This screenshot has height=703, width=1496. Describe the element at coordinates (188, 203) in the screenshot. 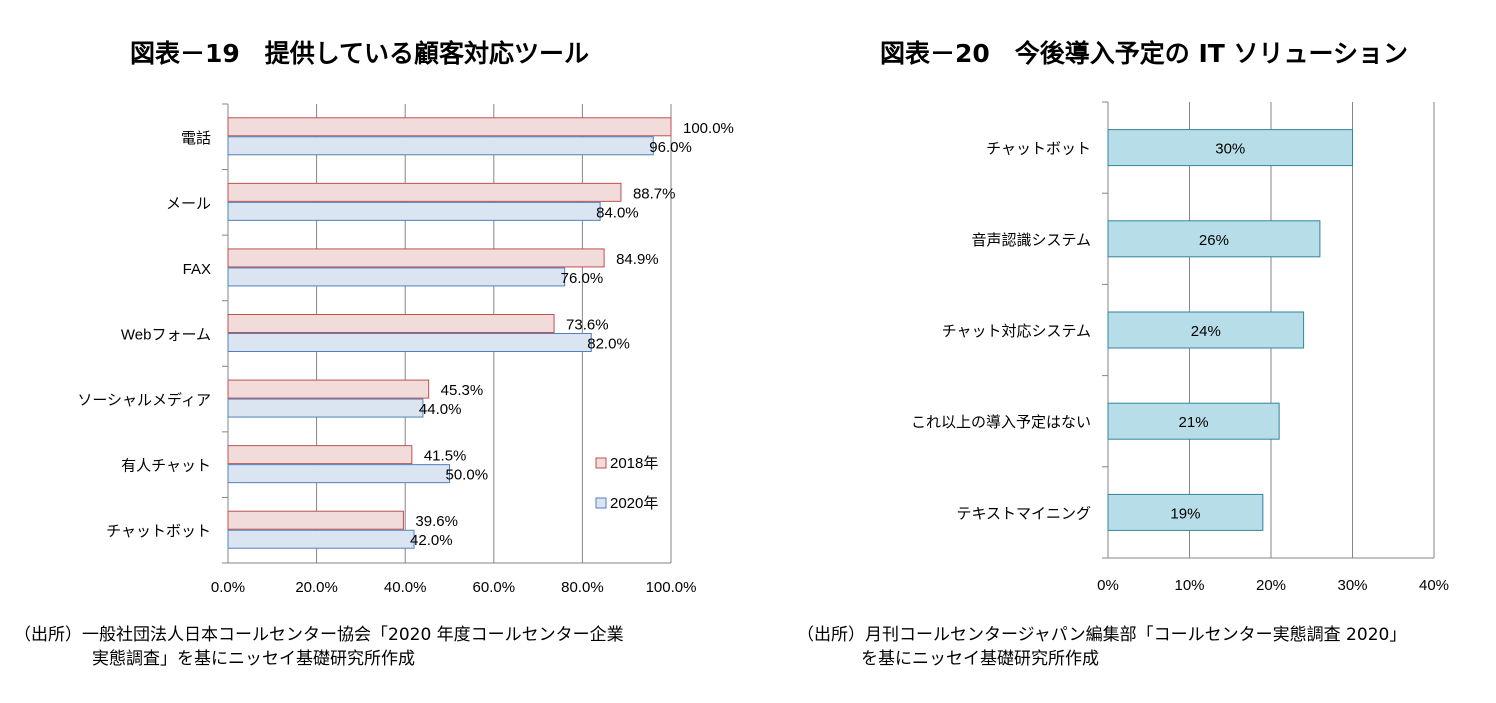

I see `category-label: メール` at that location.